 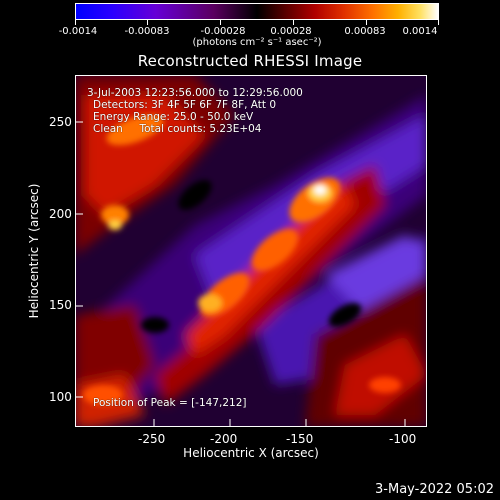 I want to click on colorbar-tick-label: 0.00083, so click(x=365, y=31).